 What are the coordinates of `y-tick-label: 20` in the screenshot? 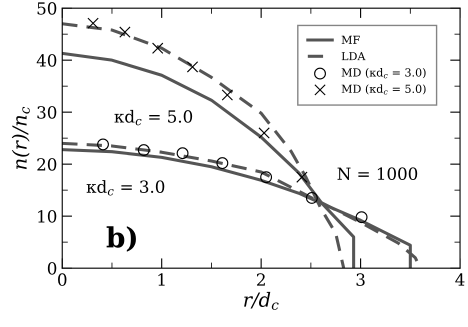 It's located at (46, 164).